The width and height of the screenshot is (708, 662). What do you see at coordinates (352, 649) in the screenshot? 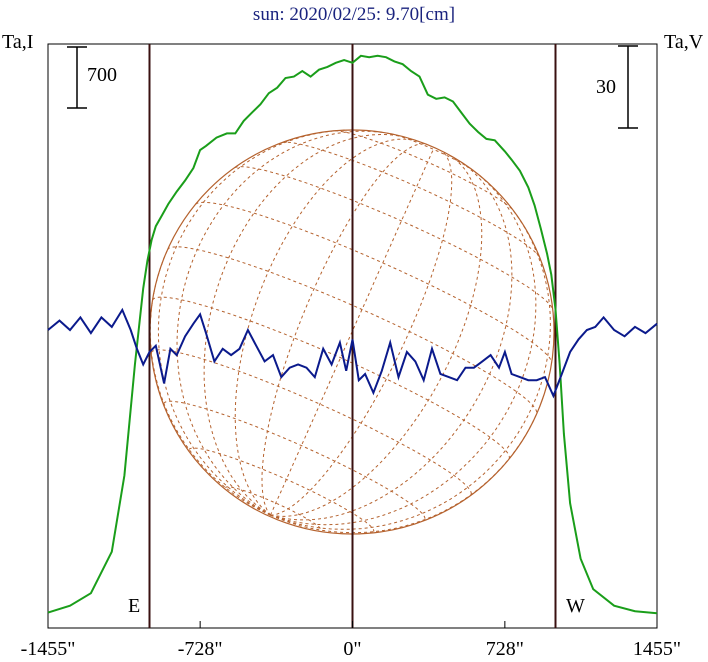
I see `x-tick-label-2: 0"` at bounding box center [352, 649].